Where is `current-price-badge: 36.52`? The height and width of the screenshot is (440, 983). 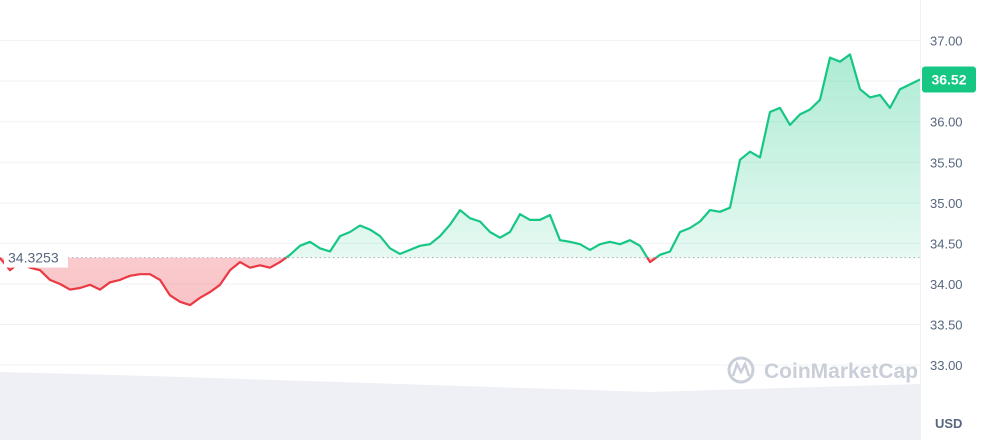 current-price-badge: 36.52 is located at coordinates (949, 79).